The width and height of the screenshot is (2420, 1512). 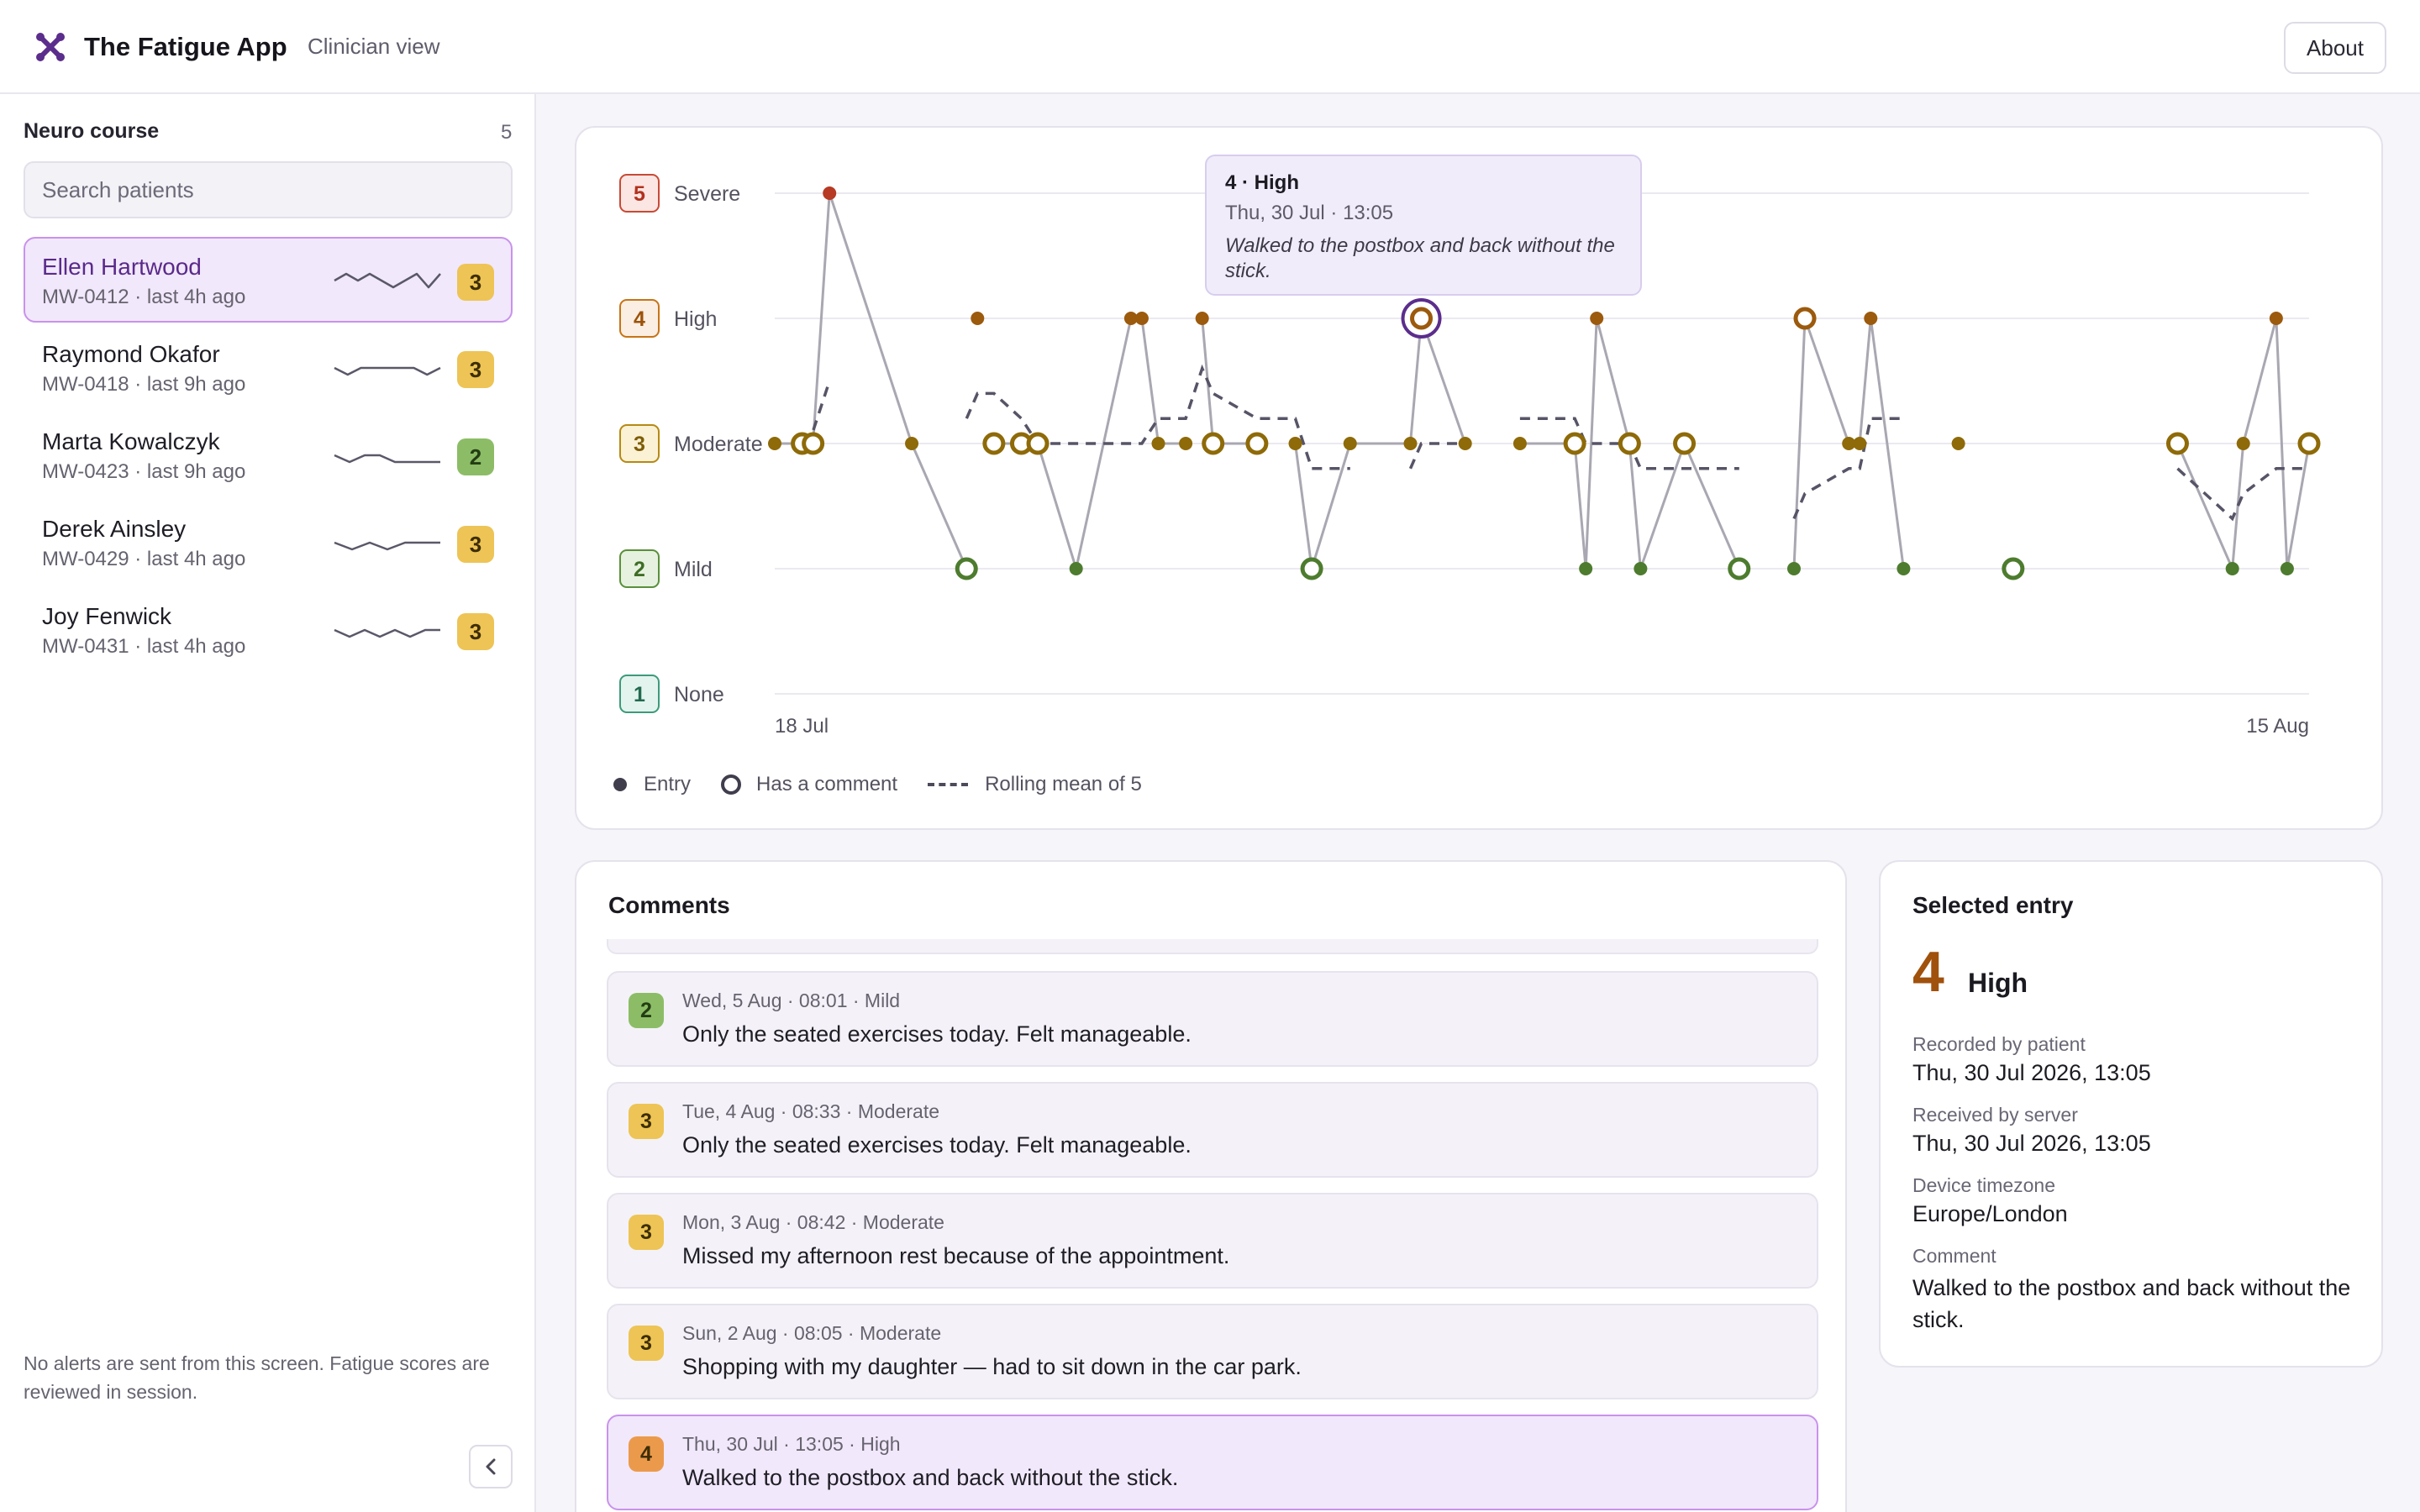 I want to click on legend-mean: Rolling mean of 5, so click(x=1035, y=784).